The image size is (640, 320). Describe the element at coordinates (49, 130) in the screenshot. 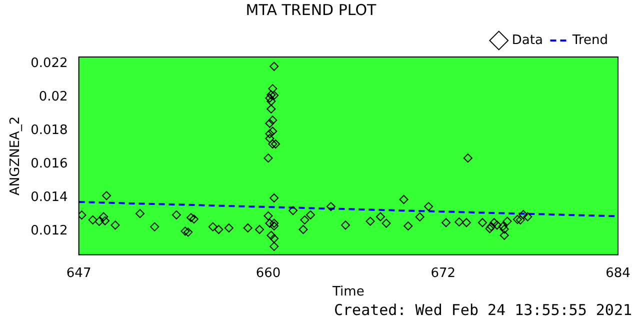

I see `y-tick-label: 0.018` at that location.